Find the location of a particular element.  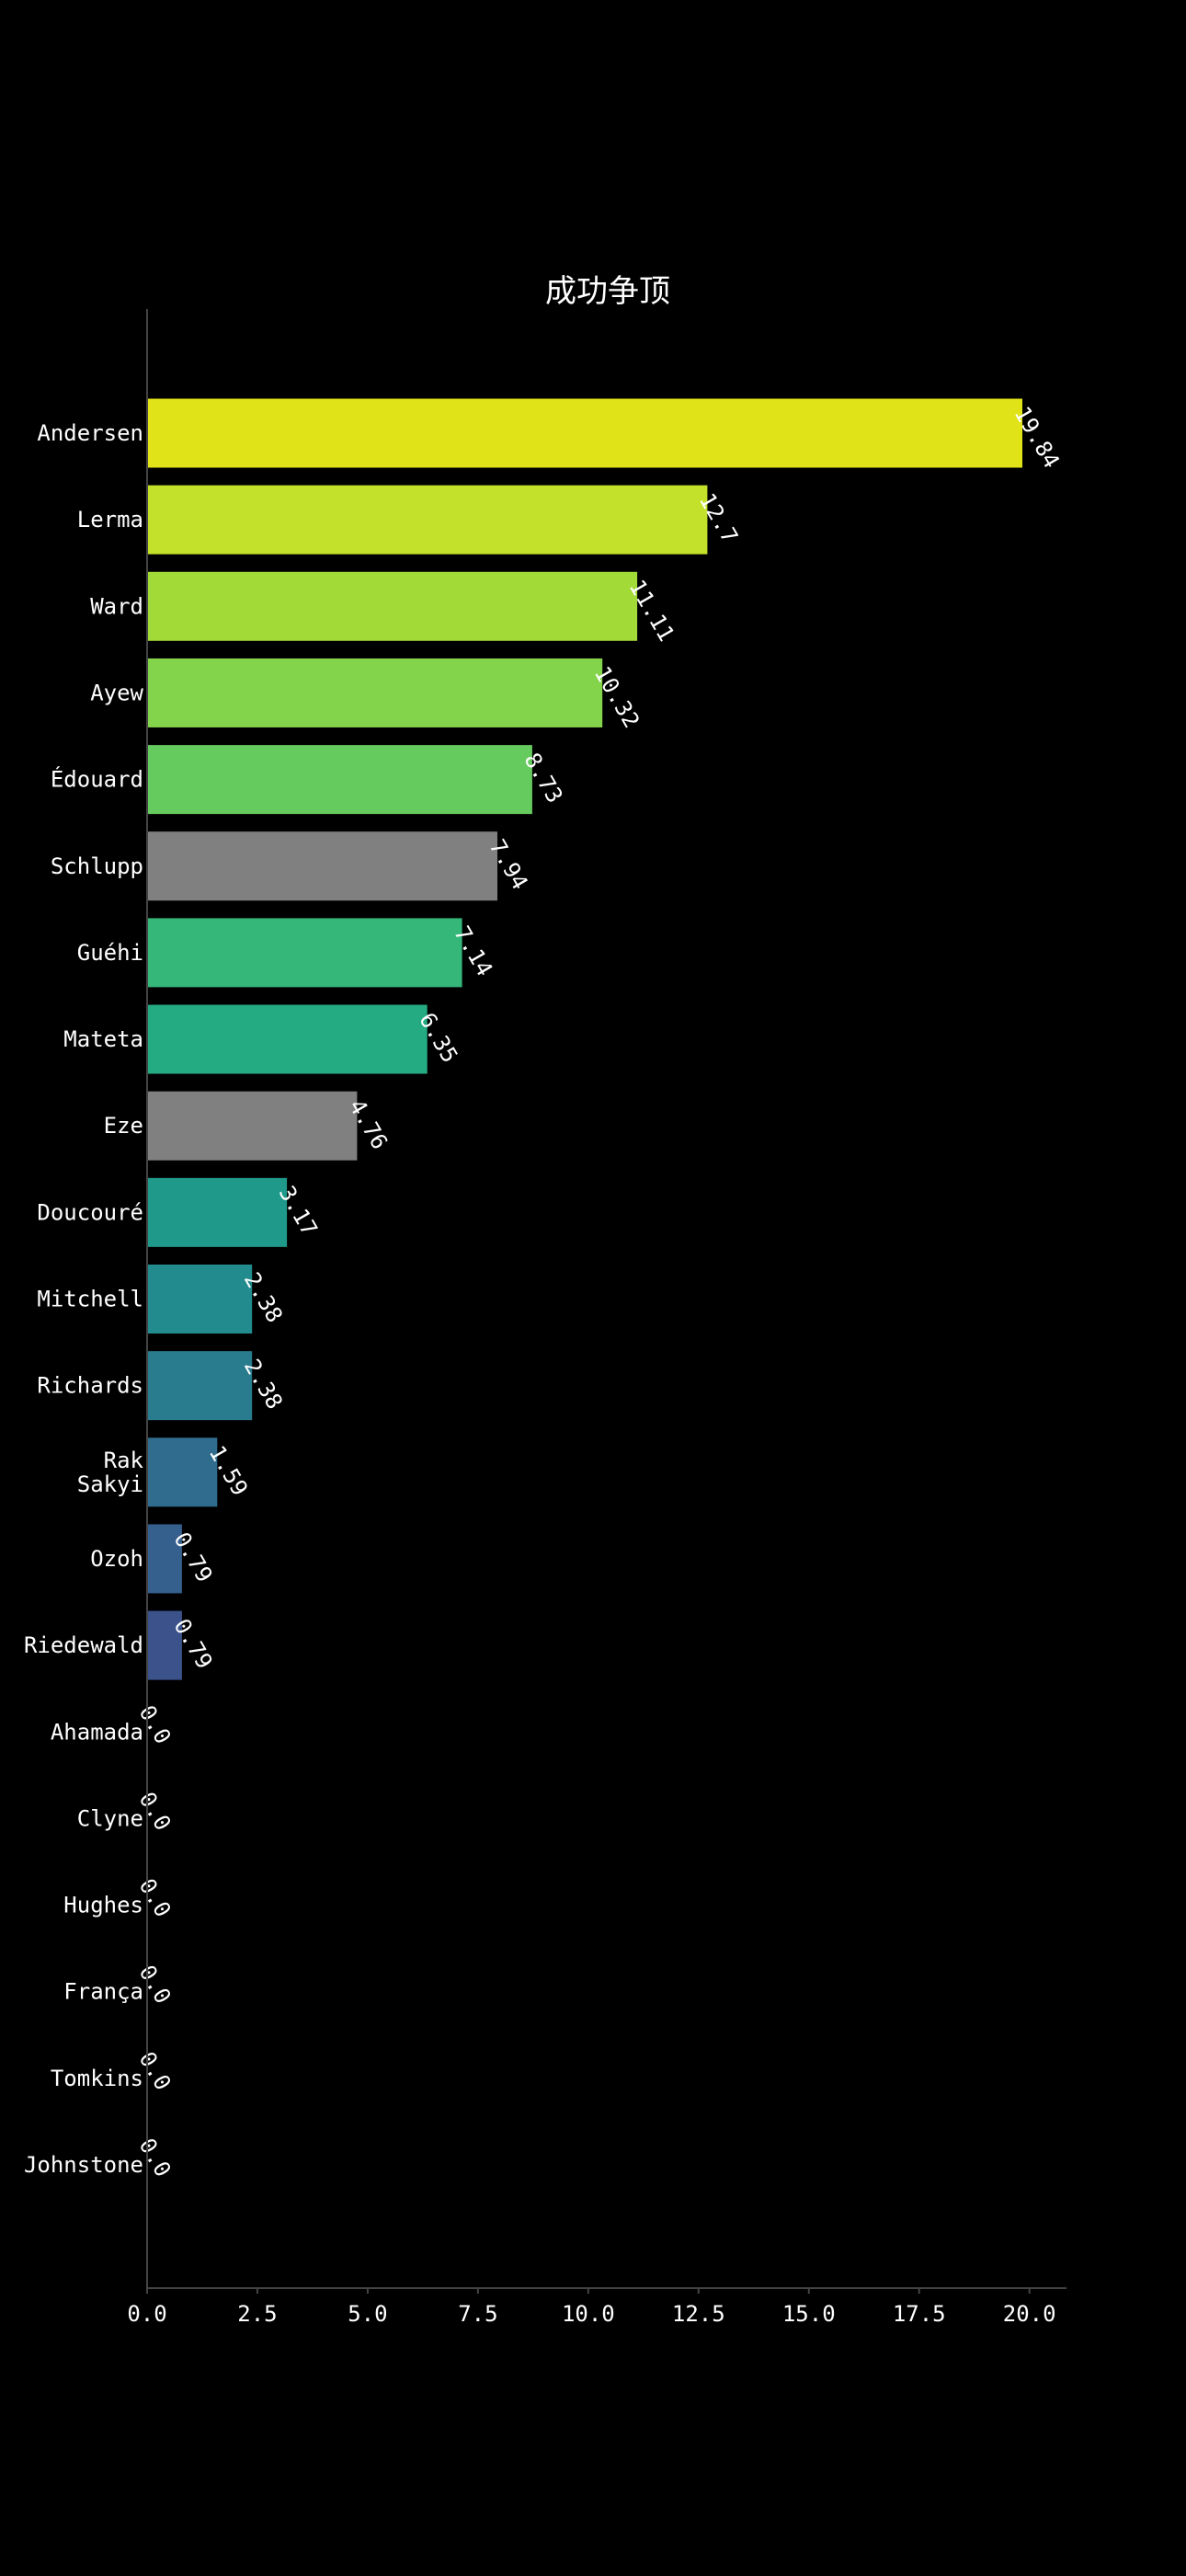

category-label: Tomkins is located at coordinates (97, 2078).